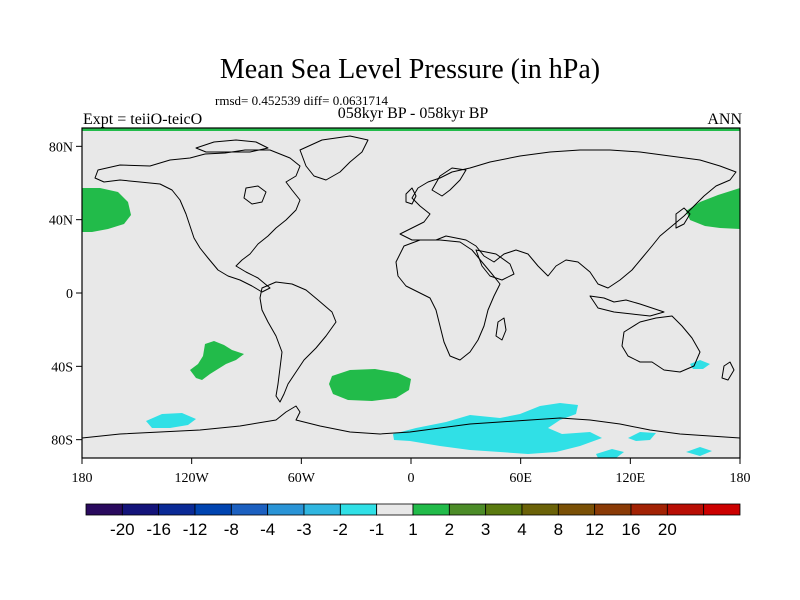 The height and width of the screenshot is (600, 800). What do you see at coordinates (501, 329) in the screenshot?
I see `coastline-madagascar` at bounding box center [501, 329].